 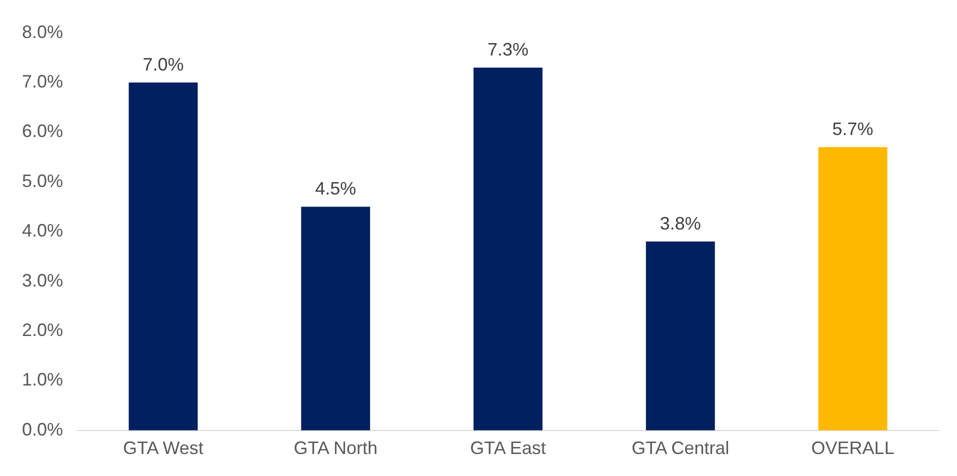 What do you see at coordinates (43, 380) in the screenshot?
I see `y-tick-label: 1.0%` at bounding box center [43, 380].